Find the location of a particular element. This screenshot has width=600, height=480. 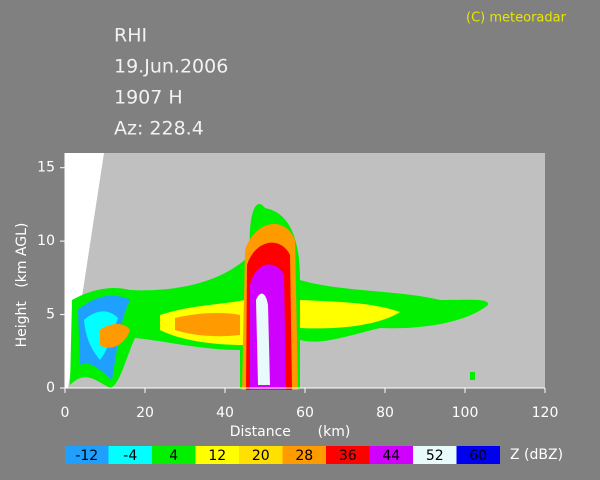

colorbar-level: 44 is located at coordinates (391, 456).